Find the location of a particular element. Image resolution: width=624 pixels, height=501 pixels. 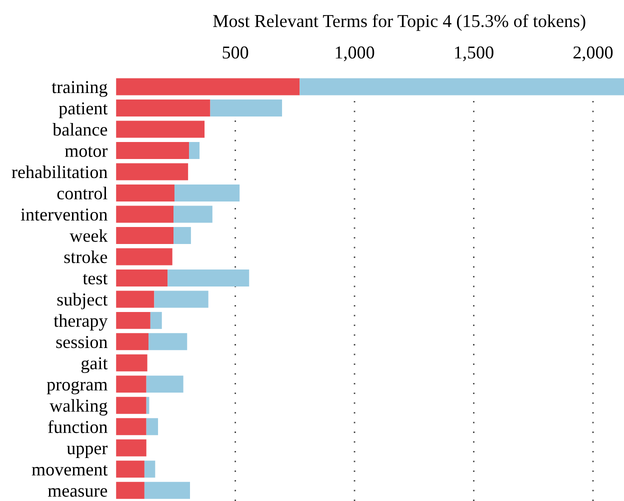

y-tick-label: motor is located at coordinates (86, 151).